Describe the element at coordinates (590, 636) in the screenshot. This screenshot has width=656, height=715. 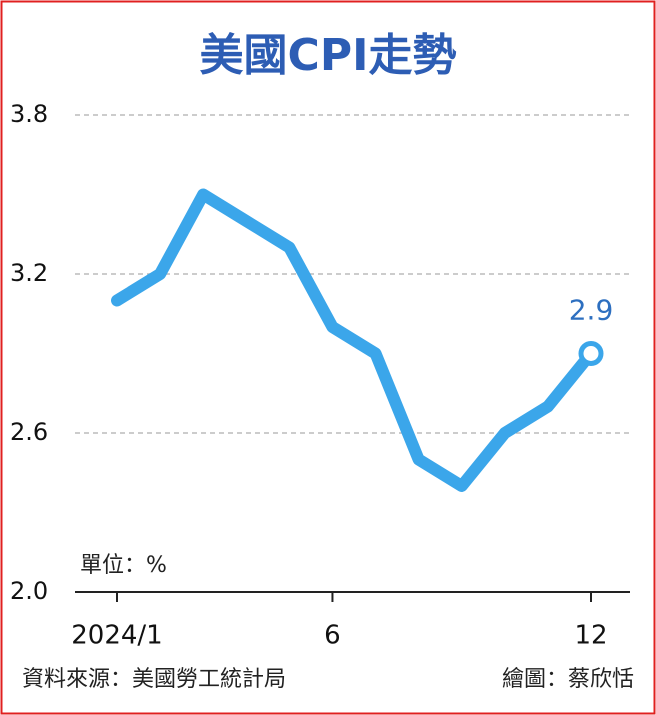
I see `x-tick-label: 12` at that location.